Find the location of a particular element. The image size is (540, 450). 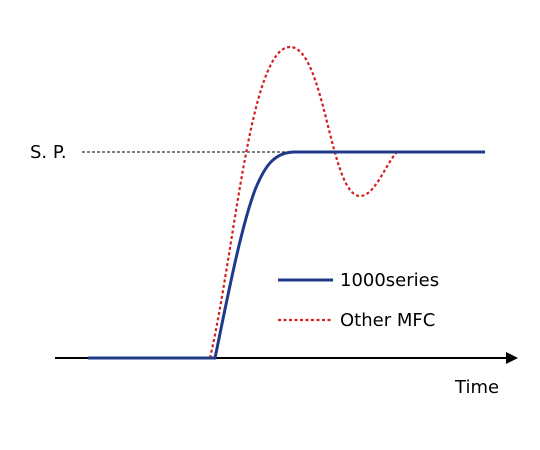

legend-label: 1000series is located at coordinates (389, 280).